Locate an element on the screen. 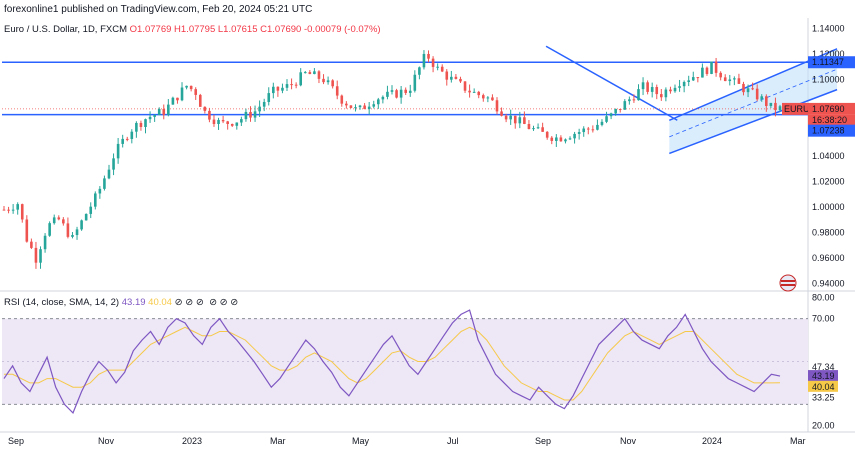 The image size is (855, 452). price-axis-label: 1.02000 is located at coordinates (828, 182).